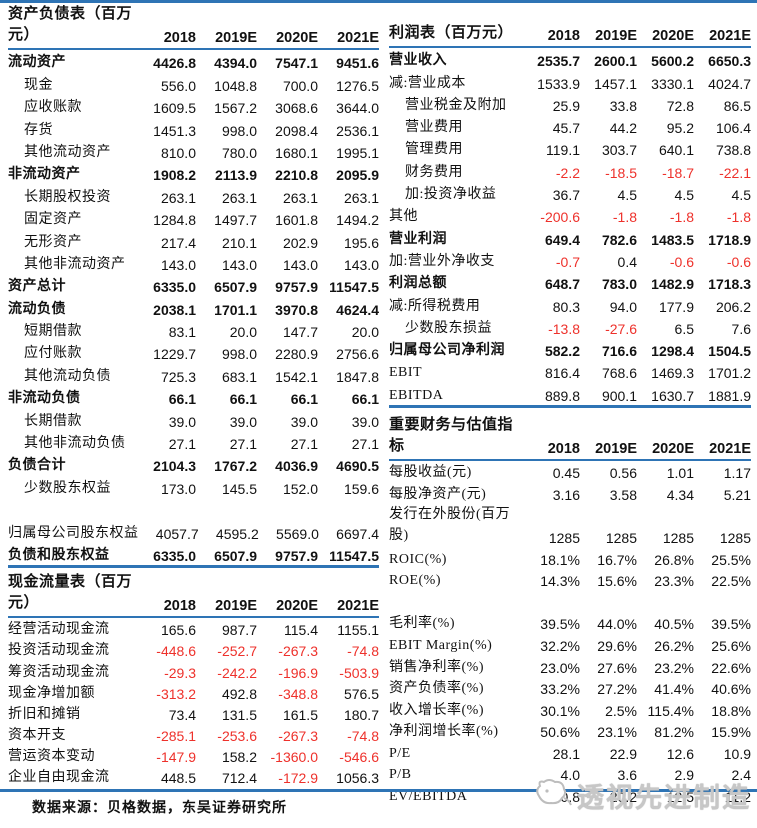 Image resolution: width=757 pixels, height=828 pixels. I want to click on table-row: 营业费用 45.7 44.2 95.2 106.4, so click(570, 126).